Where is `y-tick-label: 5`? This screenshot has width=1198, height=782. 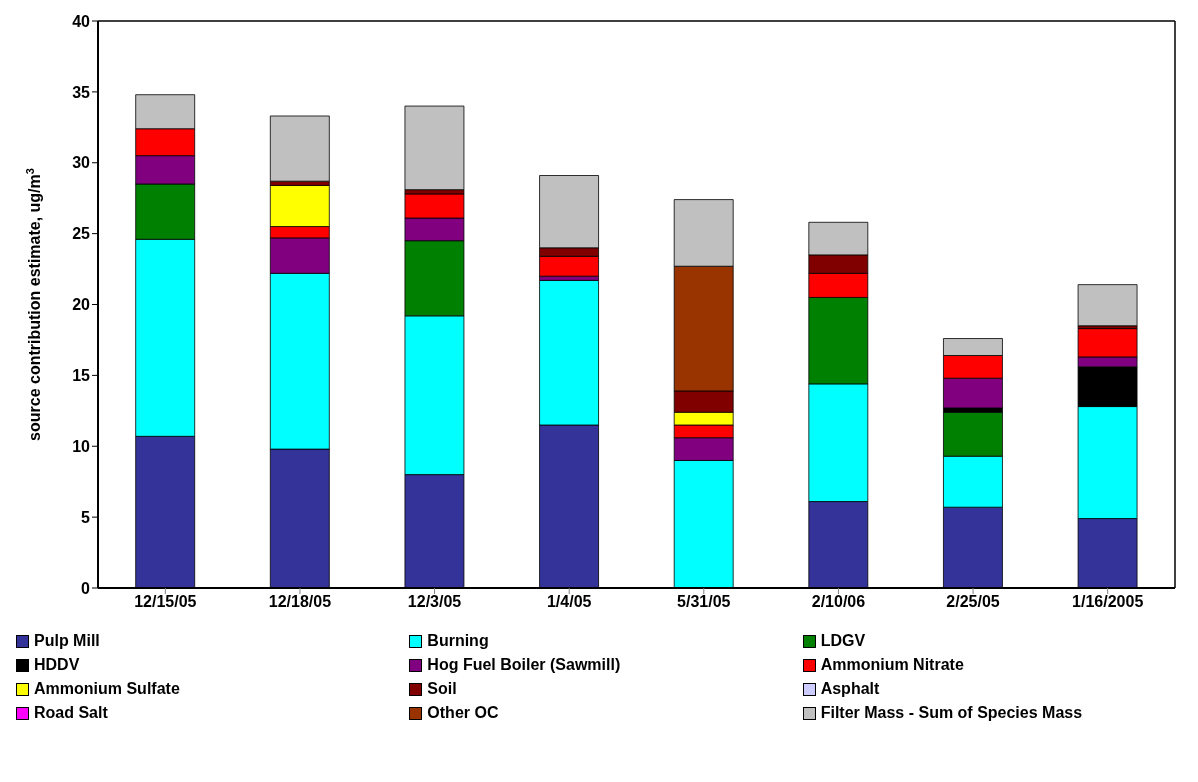 y-tick-label: 5 is located at coordinates (86, 517).